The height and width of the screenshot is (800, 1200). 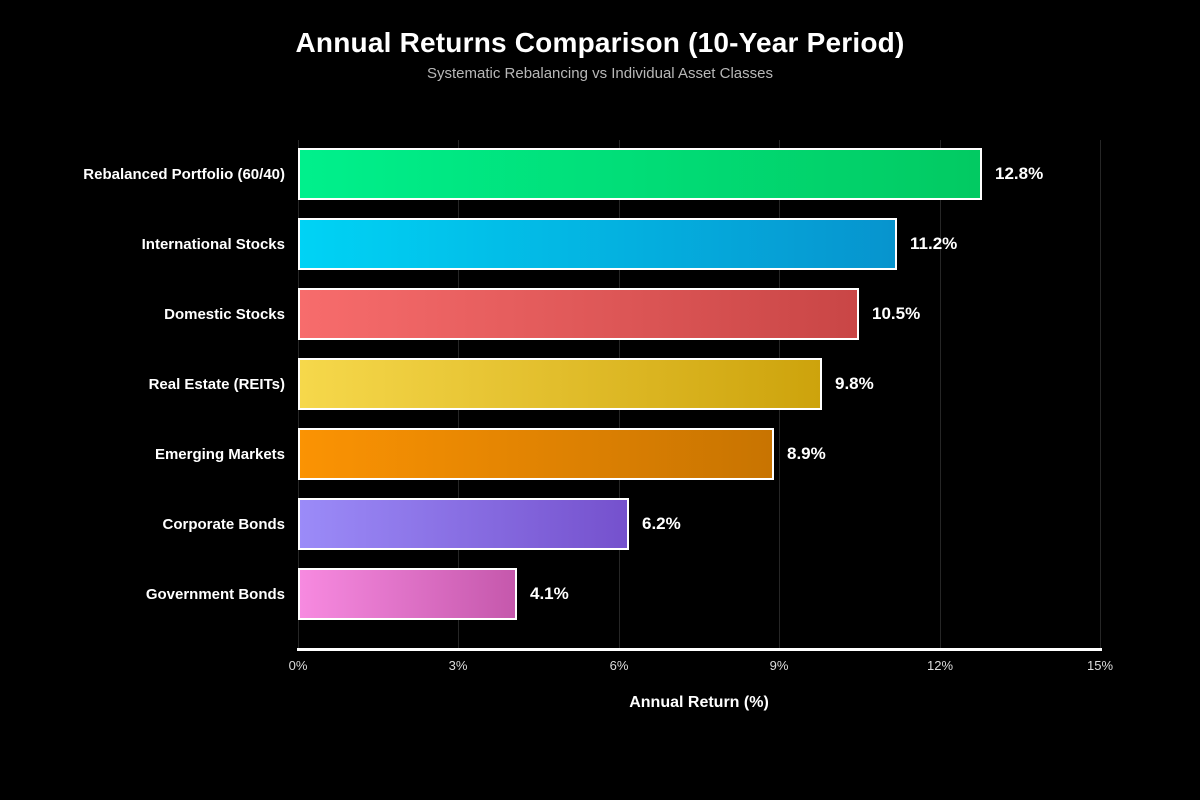 What do you see at coordinates (854, 383) in the screenshot?
I see `value-label: 9.8%` at bounding box center [854, 383].